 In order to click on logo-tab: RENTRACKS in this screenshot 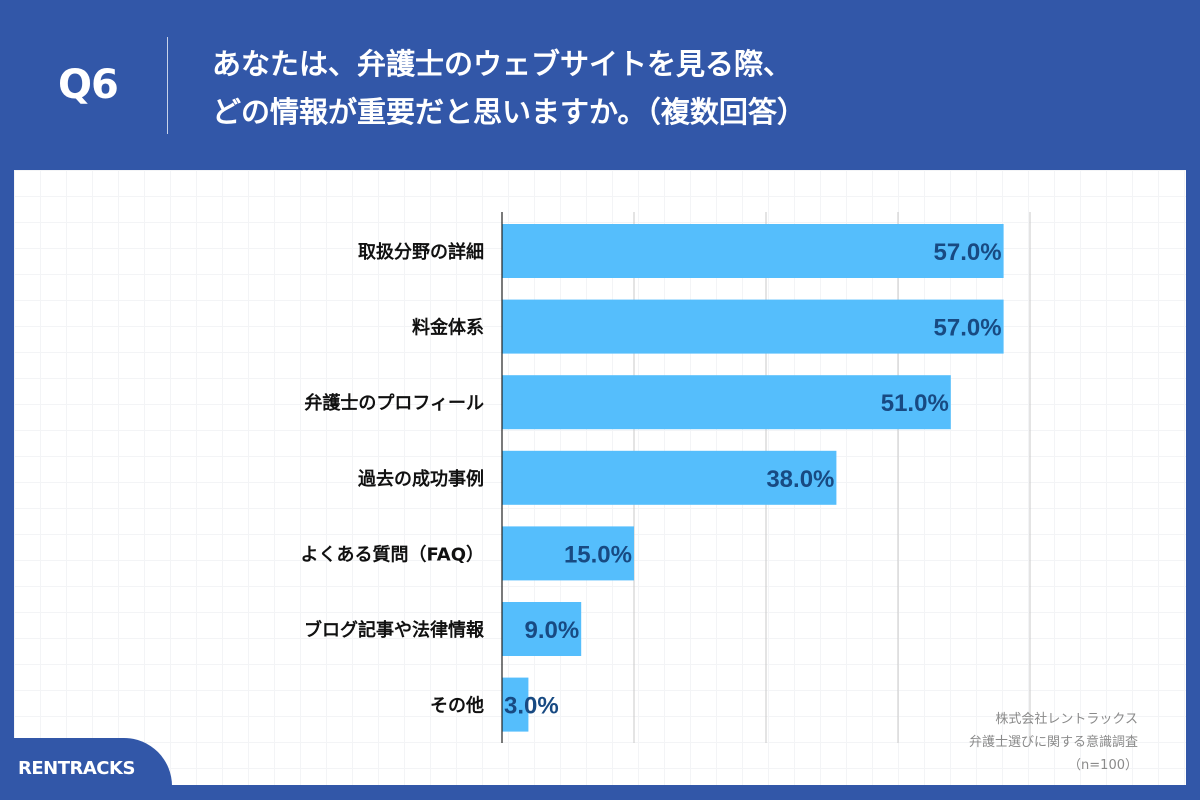, I will do `click(86, 769)`.